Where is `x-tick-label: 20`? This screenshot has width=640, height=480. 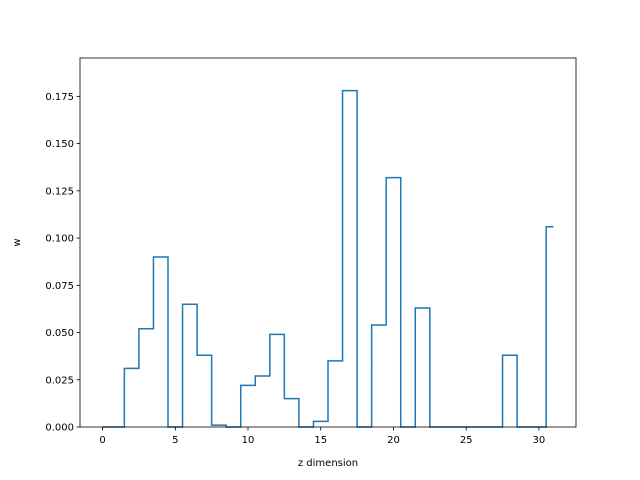
x-tick-label: 20 is located at coordinates (393, 440).